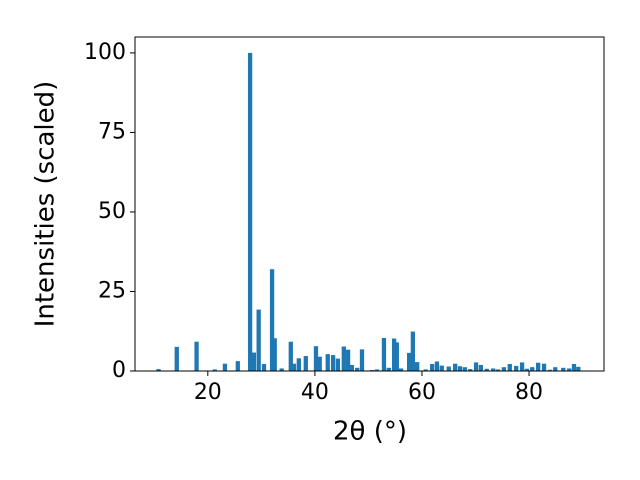 The image size is (640, 480). I want to click on y-tick-label: 50, so click(112, 211).